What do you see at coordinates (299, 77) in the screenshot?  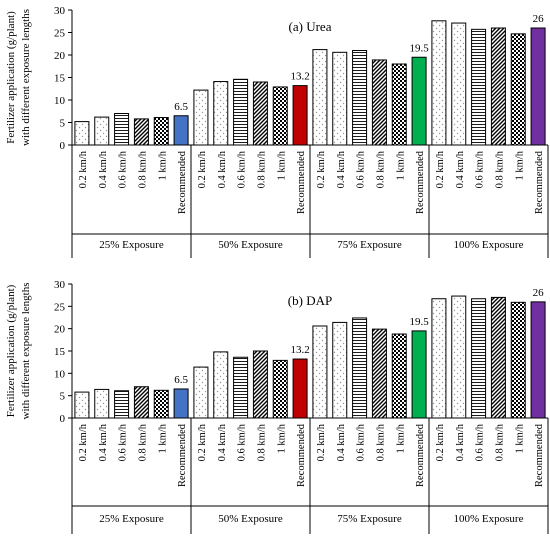 I see `data-label: 13.2` at bounding box center [299, 77].